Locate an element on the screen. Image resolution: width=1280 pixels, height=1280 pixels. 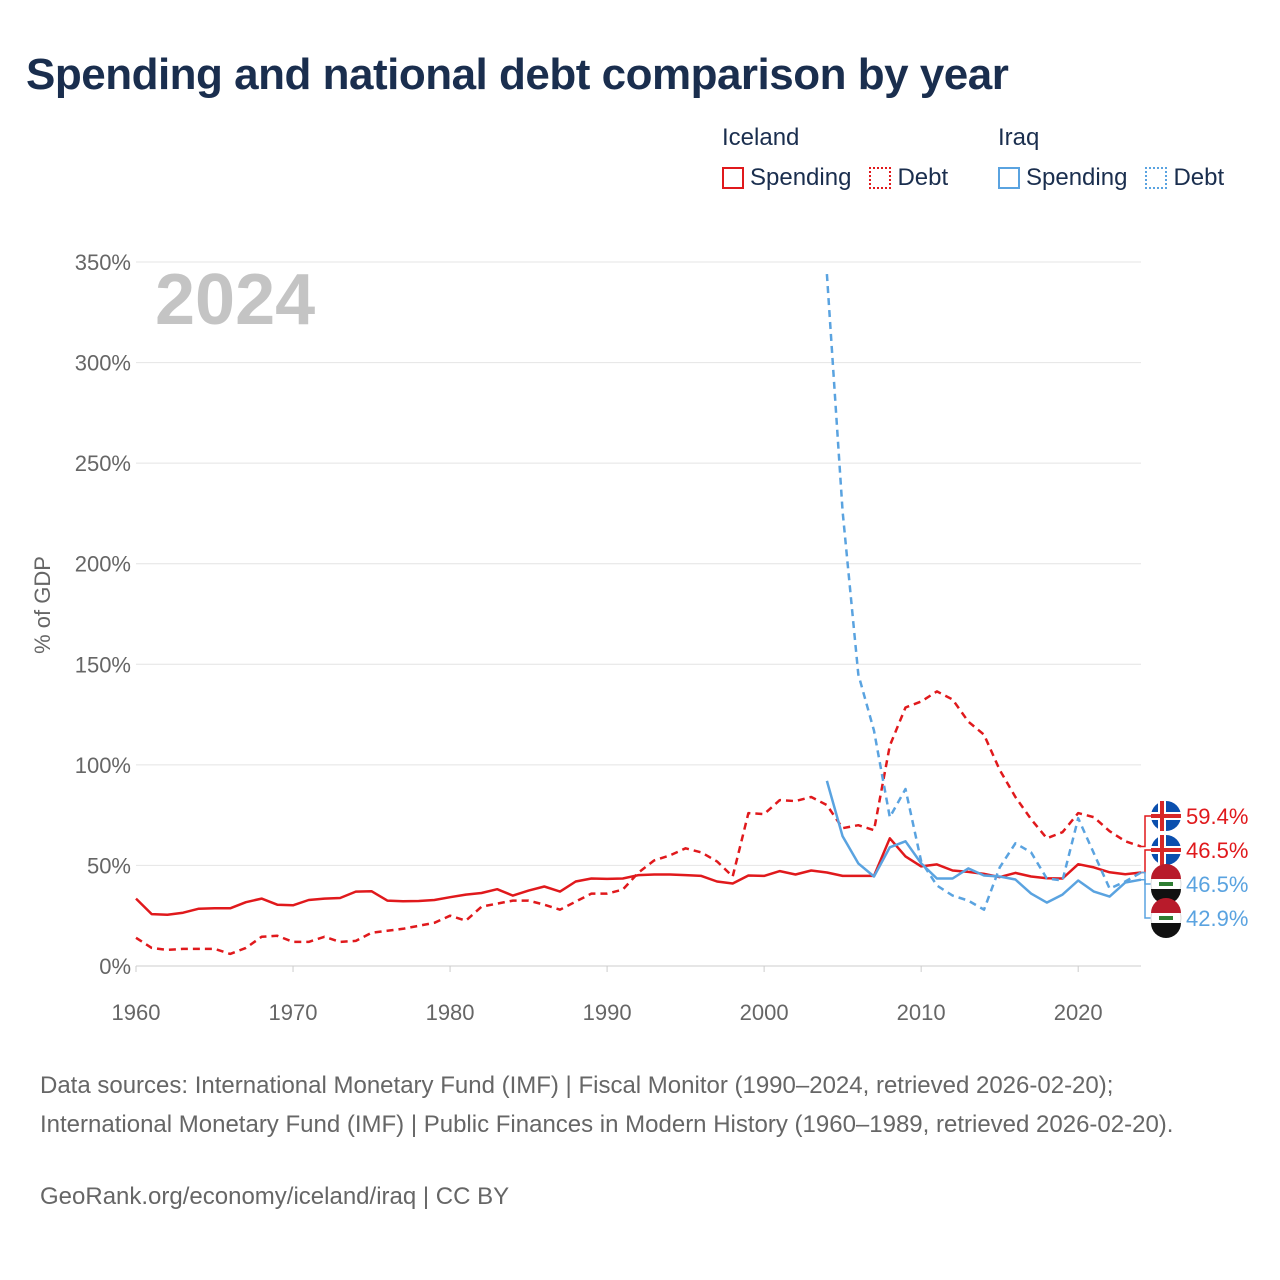
end-labels: 59.4% 46.5% 46.5% 42.9% is located at coordinates (1194, 869).